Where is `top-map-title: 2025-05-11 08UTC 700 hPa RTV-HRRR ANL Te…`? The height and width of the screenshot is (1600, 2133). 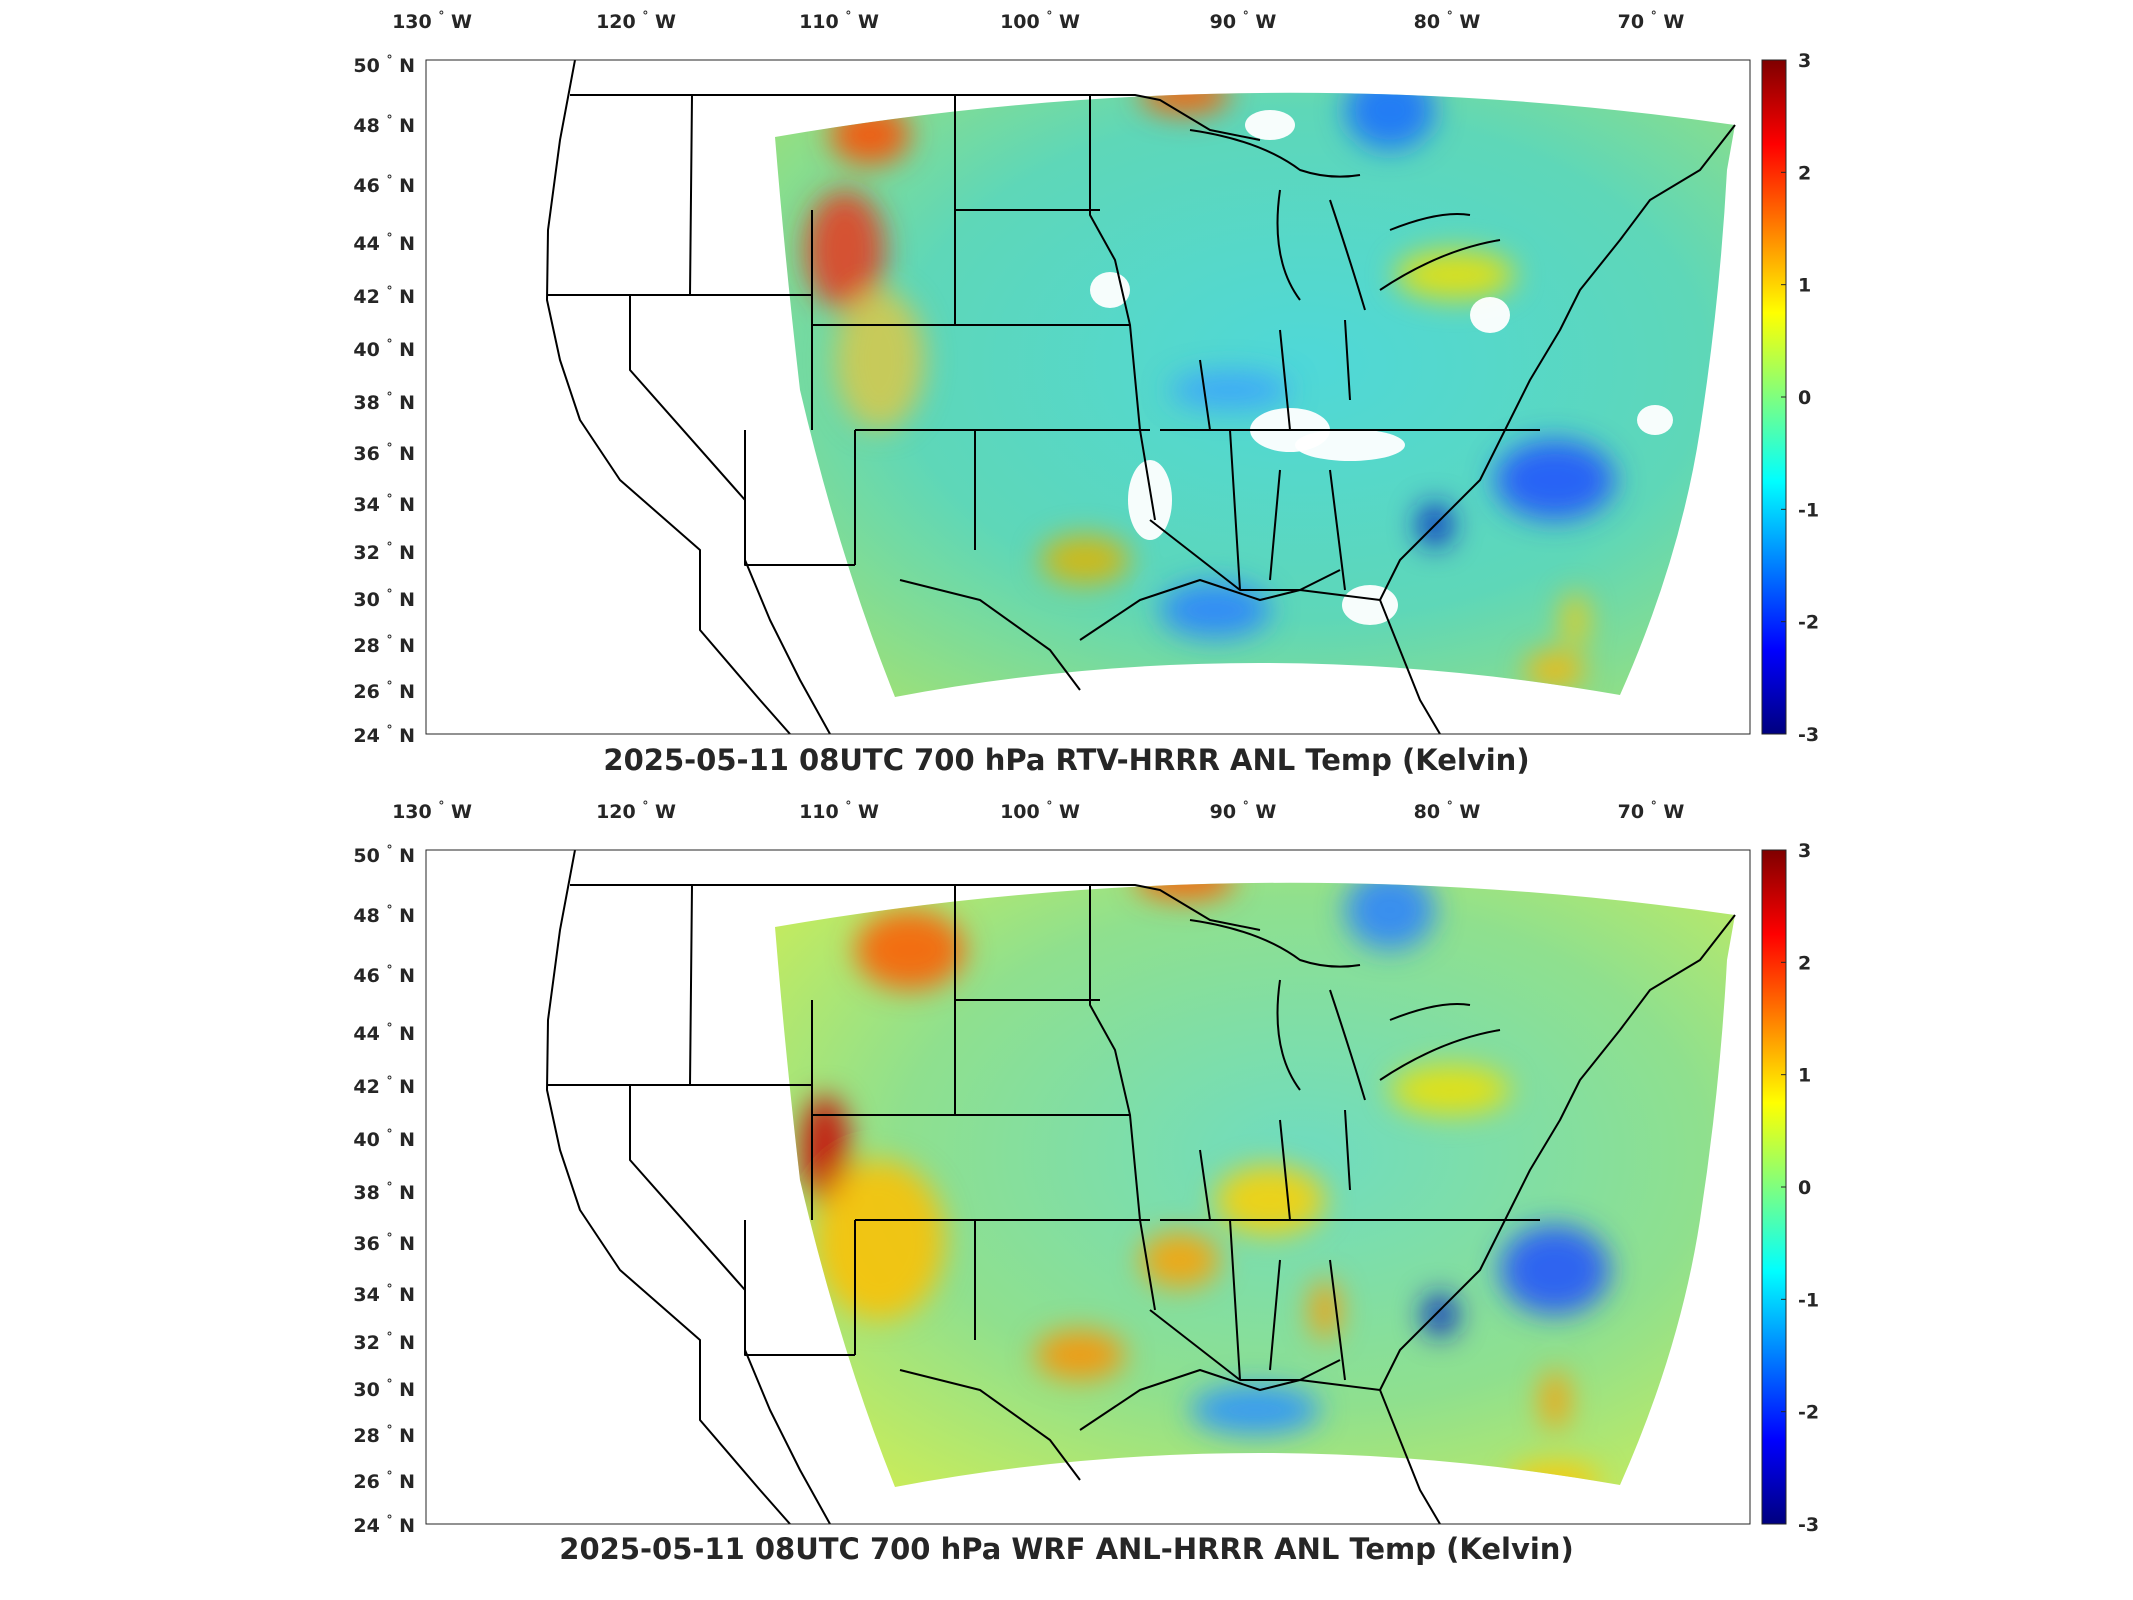 top-map-title: 2025-05-11 08UTC 700 hPa RTV-HRRR ANL Te… is located at coordinates (1066, 760).